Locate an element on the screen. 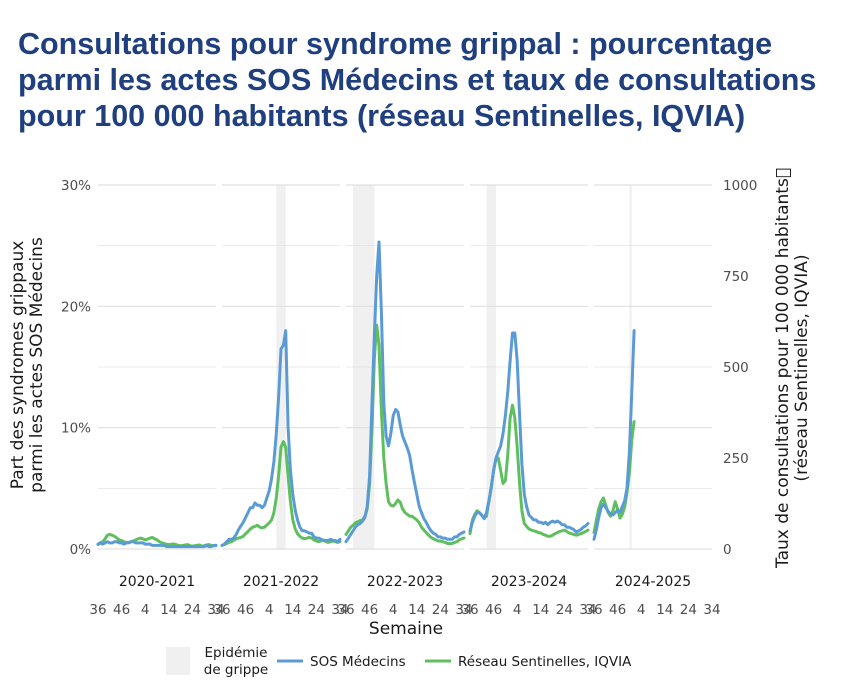  sentinelles-line is located at coordinates (281, 493).